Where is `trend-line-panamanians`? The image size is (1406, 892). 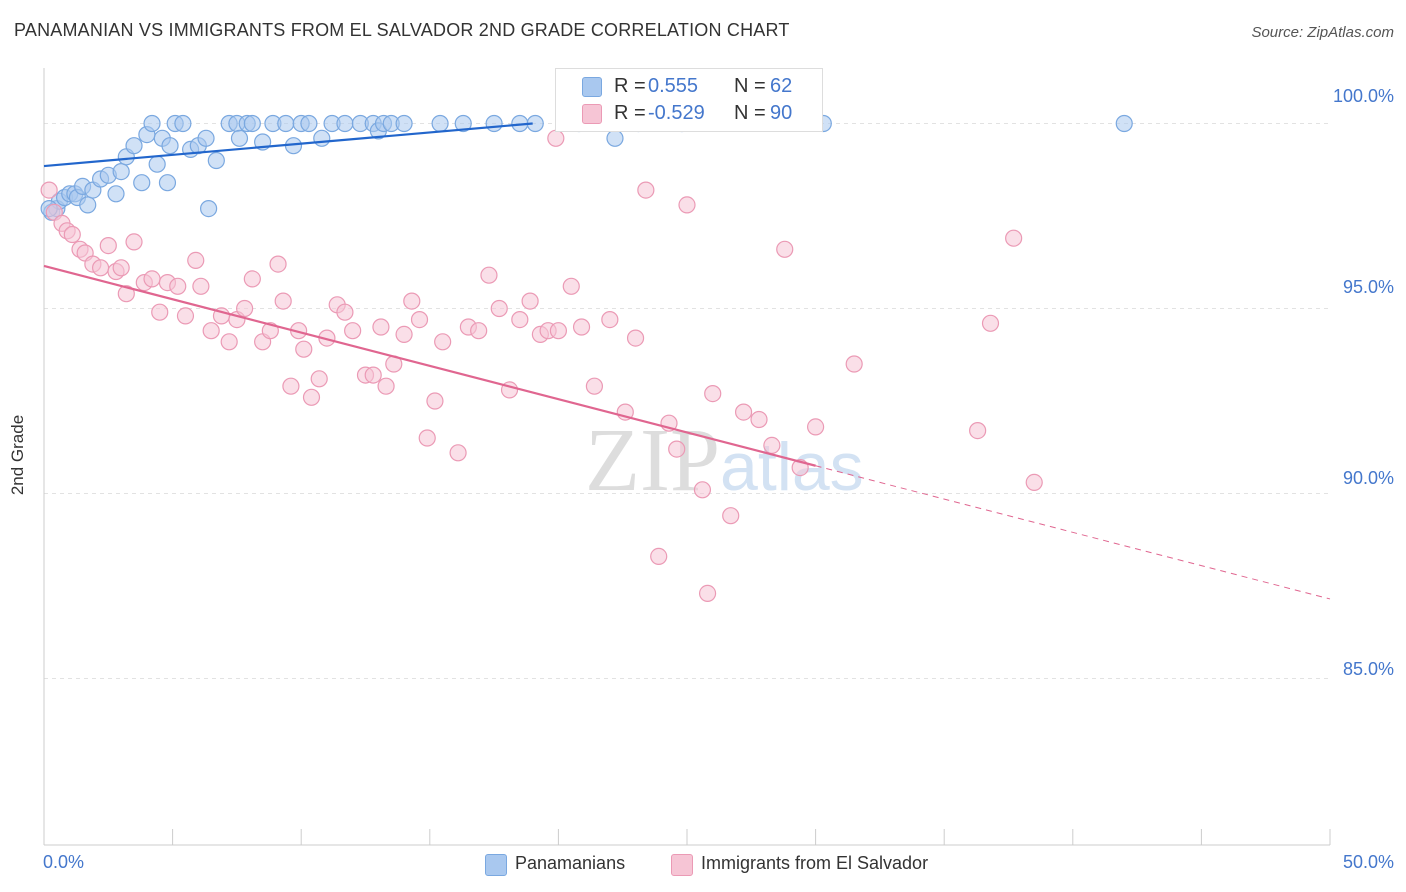
trend-line-panamanians is located at coordinates (288, 145).